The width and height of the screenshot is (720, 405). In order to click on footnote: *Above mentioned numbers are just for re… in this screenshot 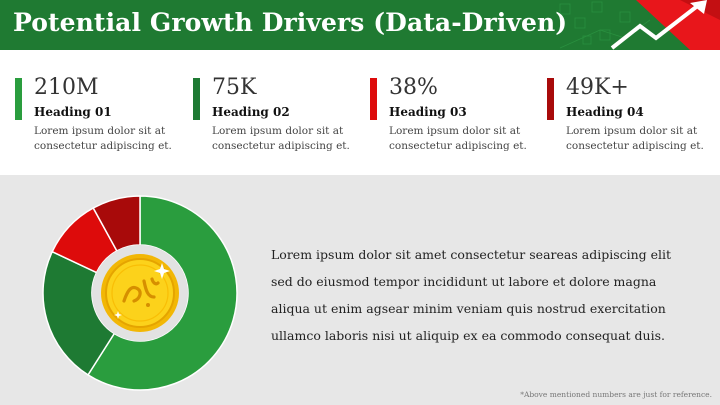, I will do `click(616, 394)`.